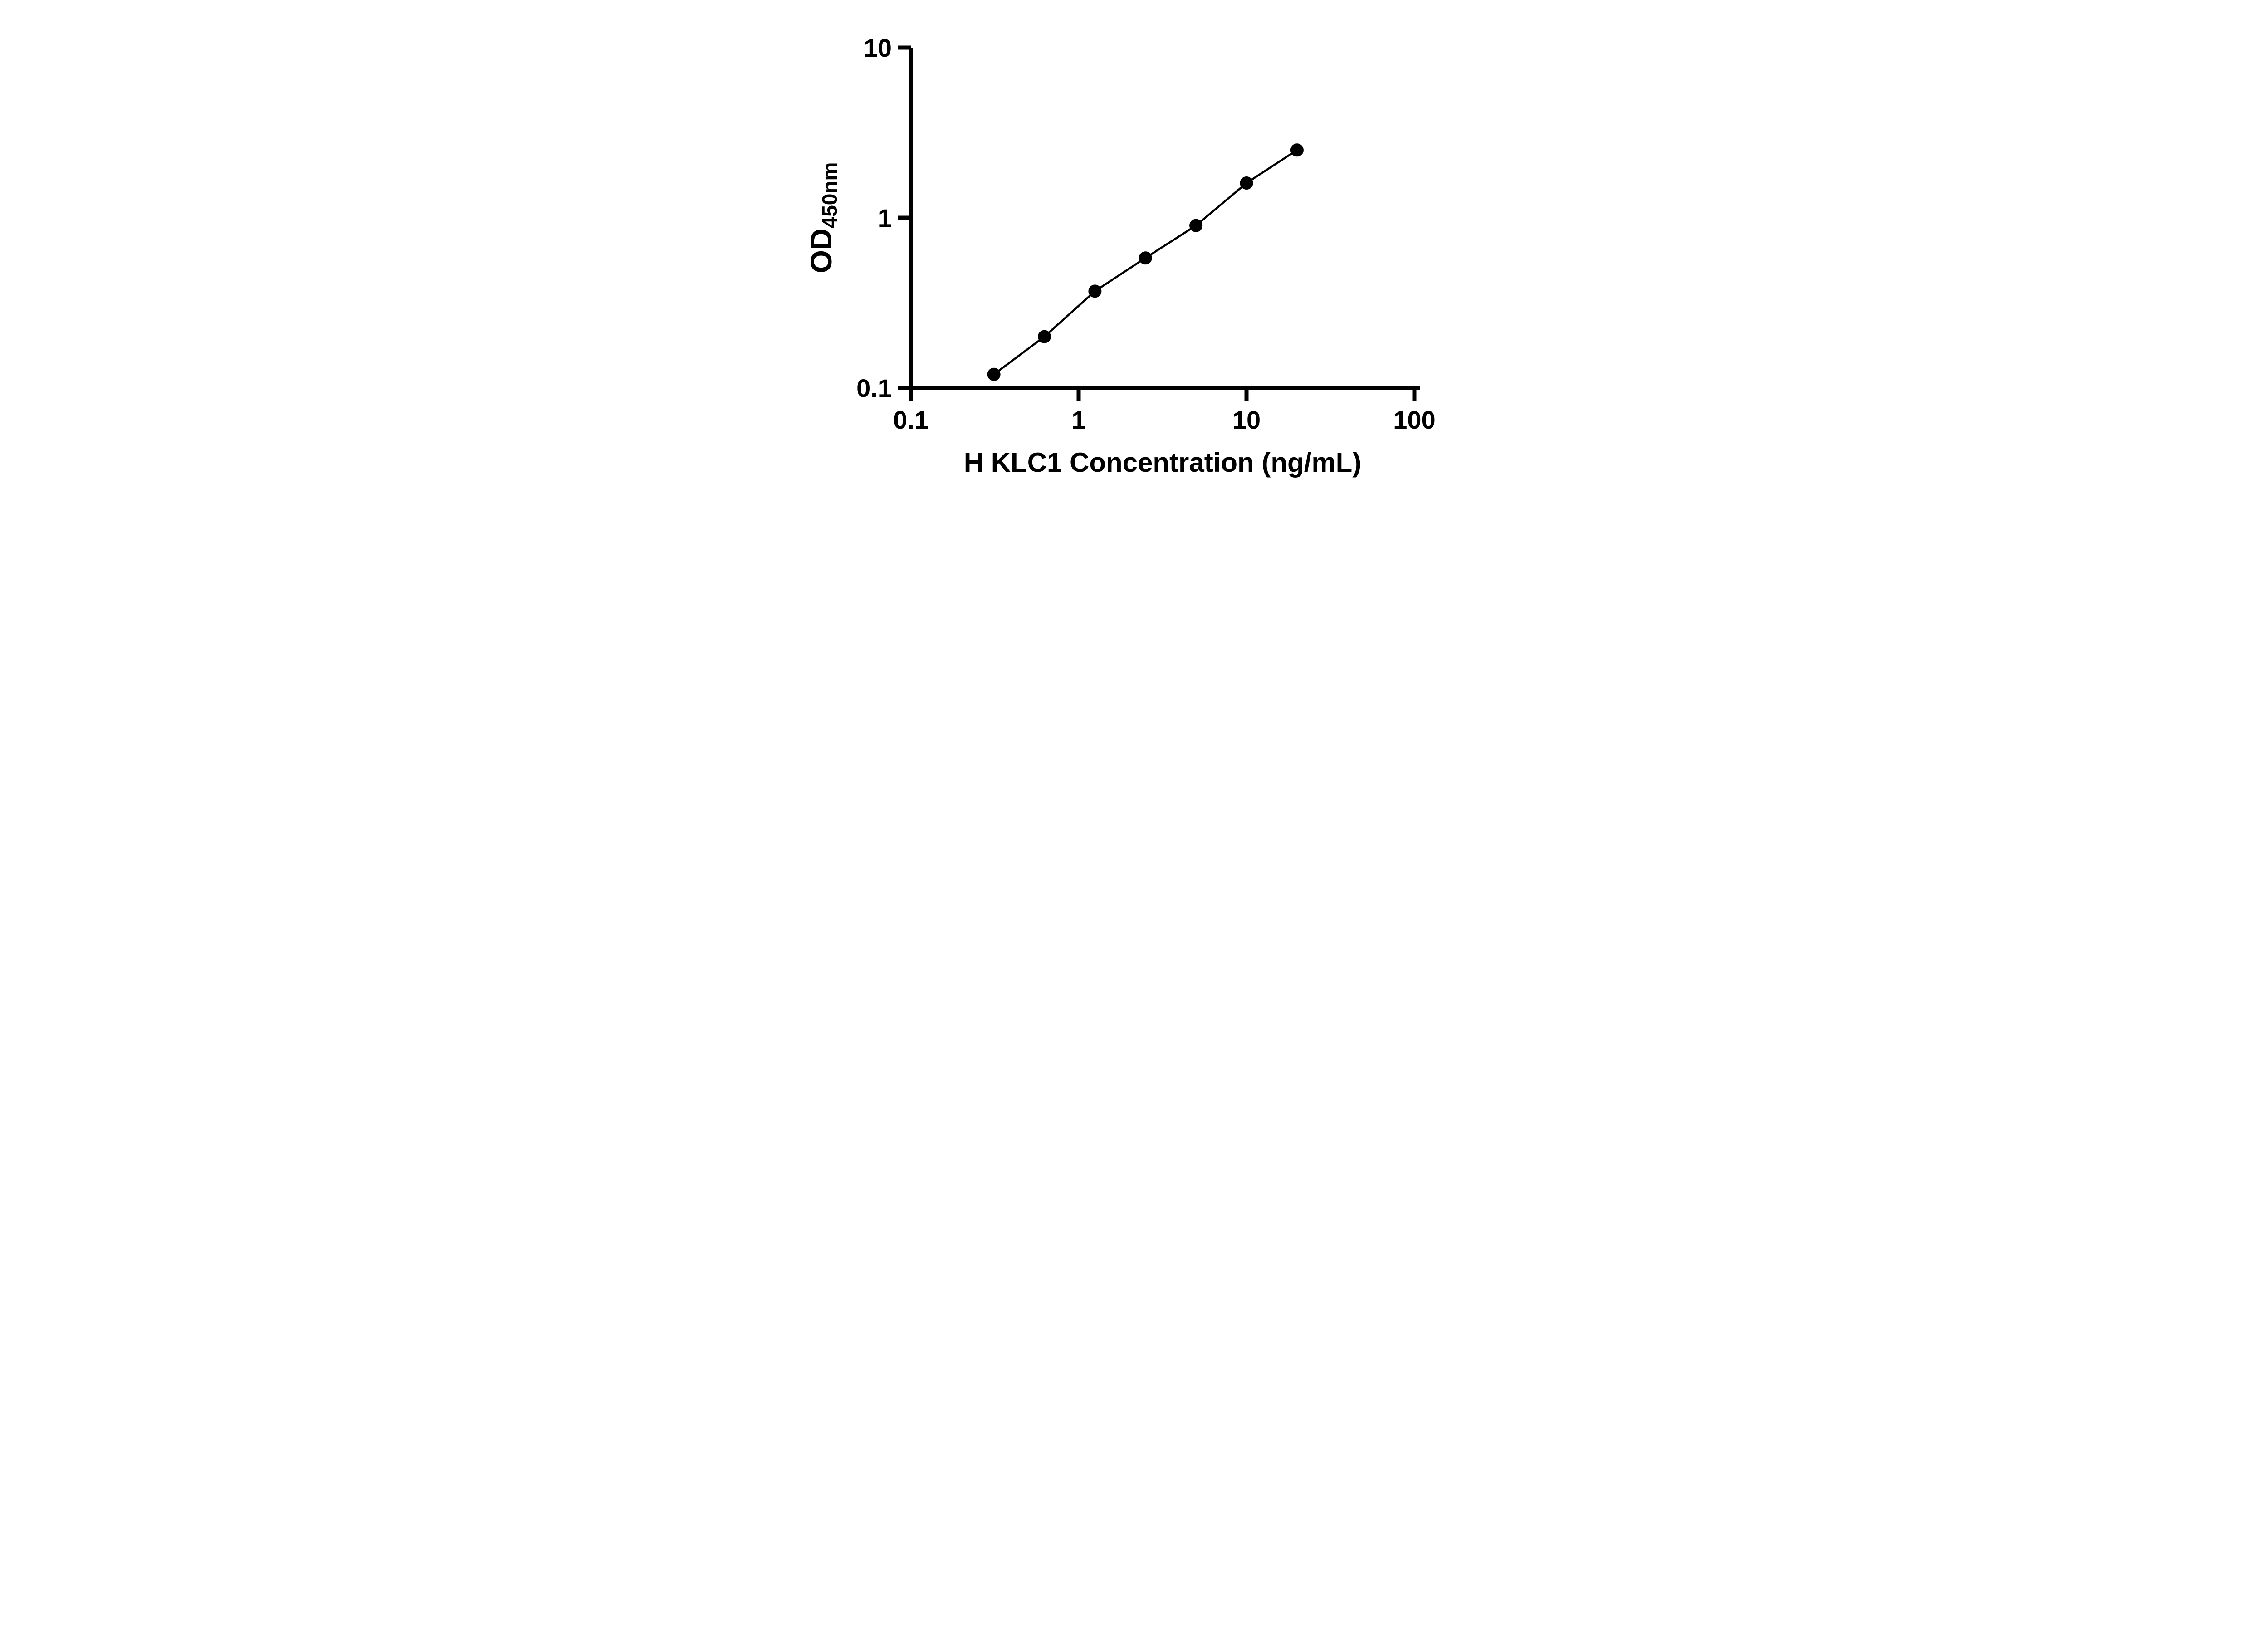 This screenshot has height=1633, width=2268. What do you see at coordinates (911, 420) in the screenshot?
I see `x-tick-label: 0.1` at bounding box center [911, 420].